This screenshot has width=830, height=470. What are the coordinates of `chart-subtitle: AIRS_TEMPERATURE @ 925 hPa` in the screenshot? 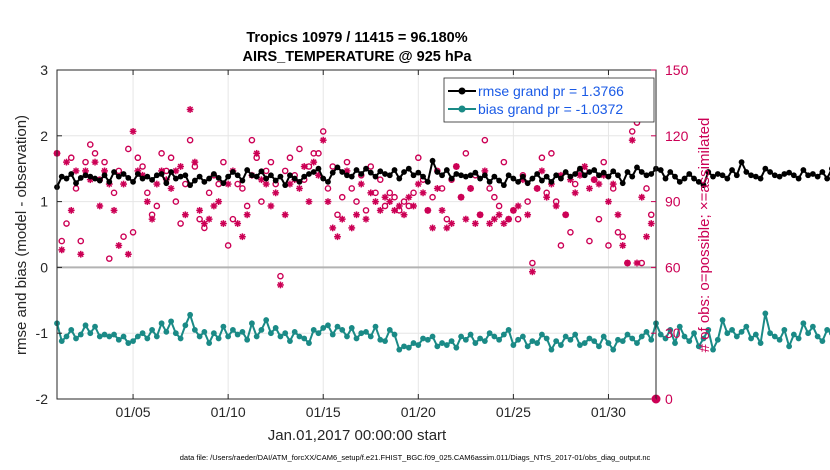 It's located at (357, 57).